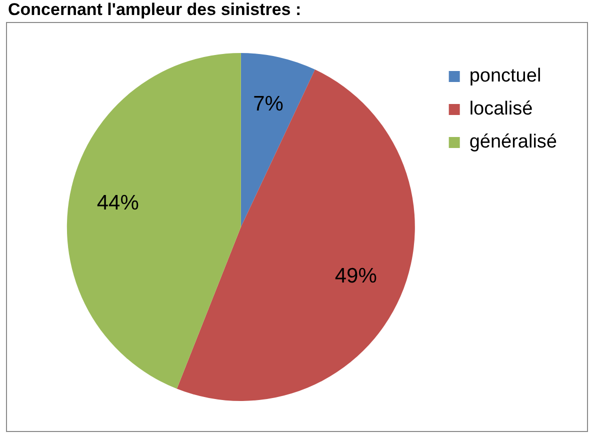 The height and width of the screenshot is (435, 591). I want to click on legend-label: généralisé, so click(513, 142).